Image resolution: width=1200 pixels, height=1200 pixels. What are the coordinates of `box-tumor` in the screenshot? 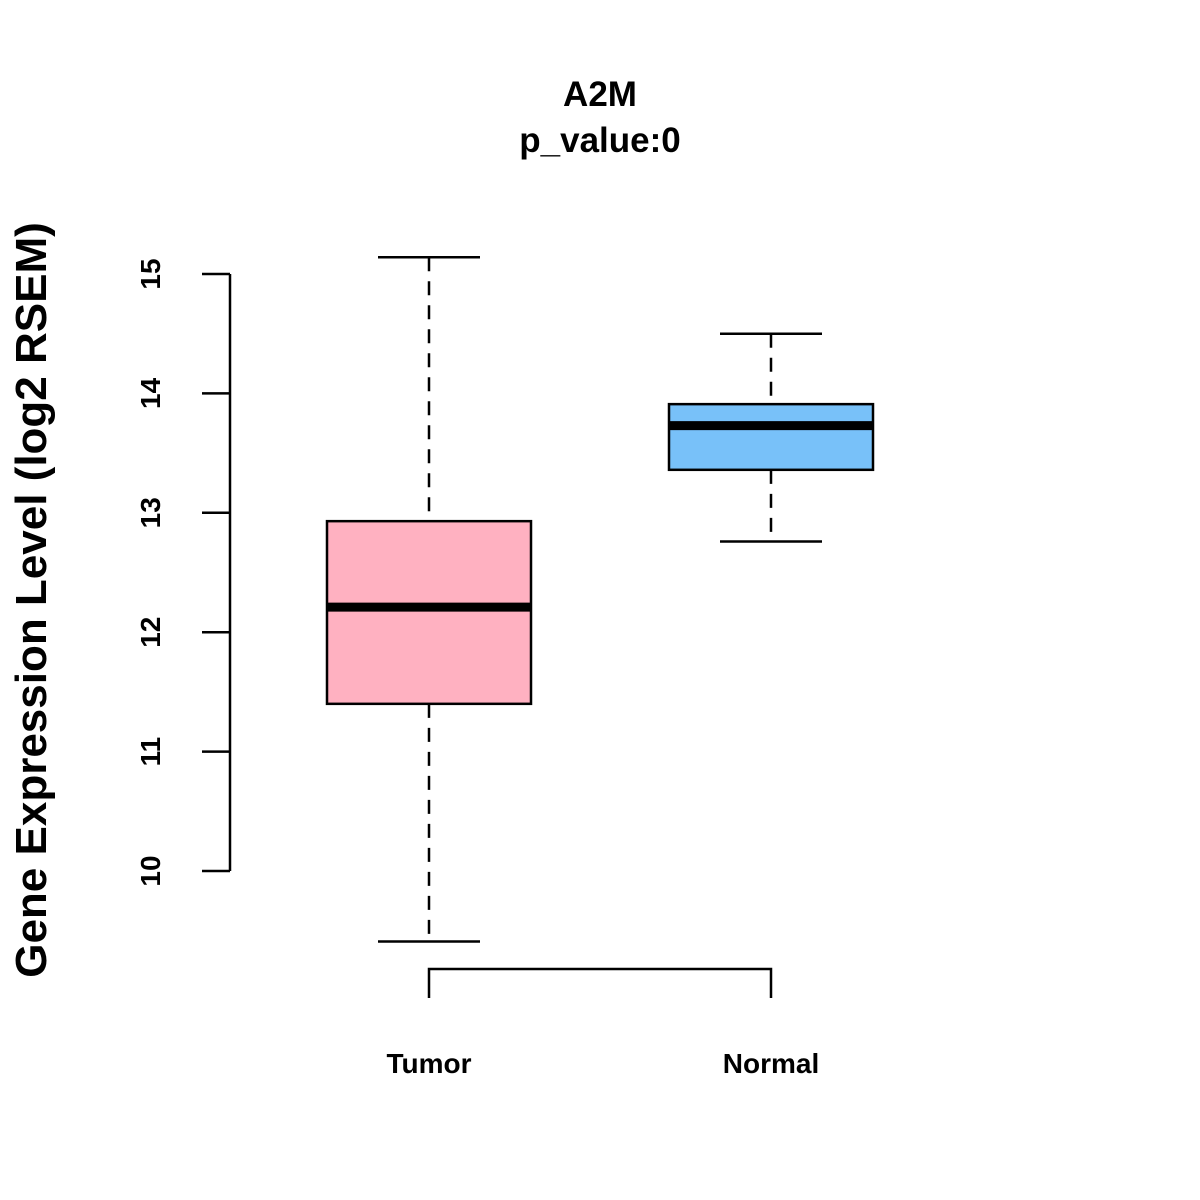 It's located at (429, 599).